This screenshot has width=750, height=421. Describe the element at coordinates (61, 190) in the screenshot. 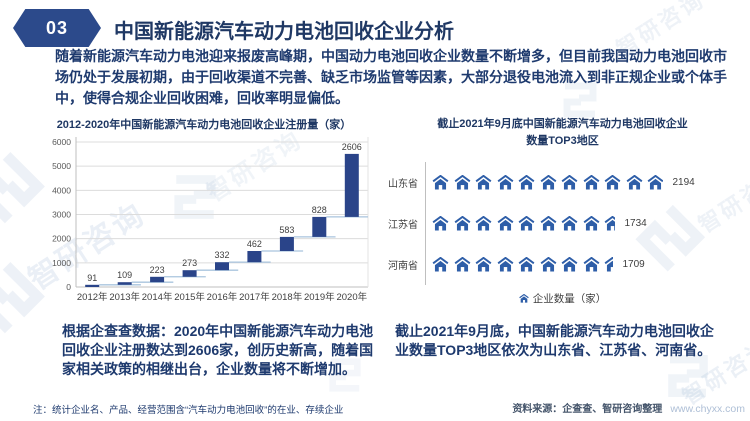

I see `svg-text: 4000` at that location.